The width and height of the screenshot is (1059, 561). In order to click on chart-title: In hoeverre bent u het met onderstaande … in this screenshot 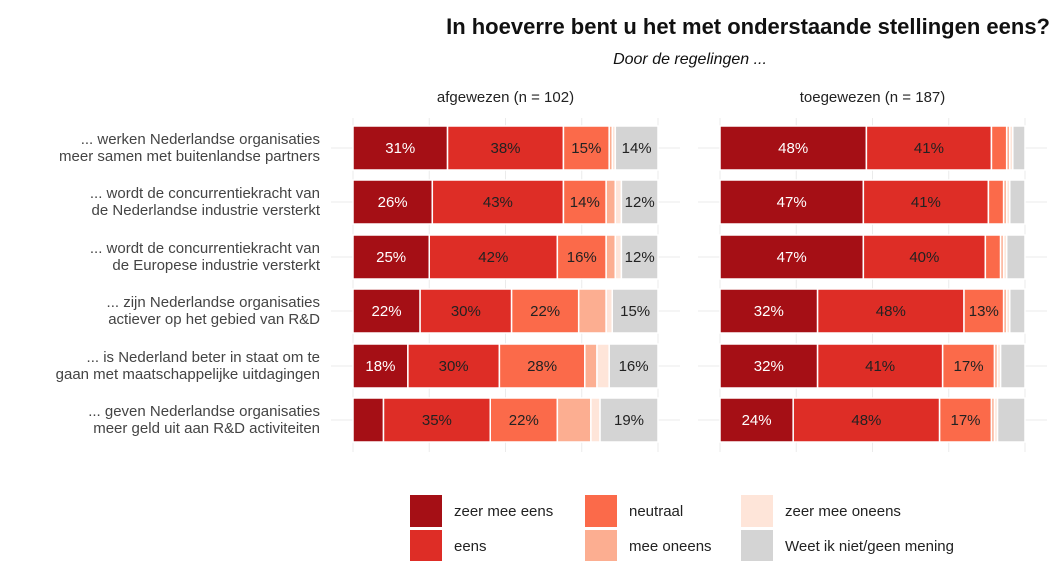, I will do `click(748, 26)`.